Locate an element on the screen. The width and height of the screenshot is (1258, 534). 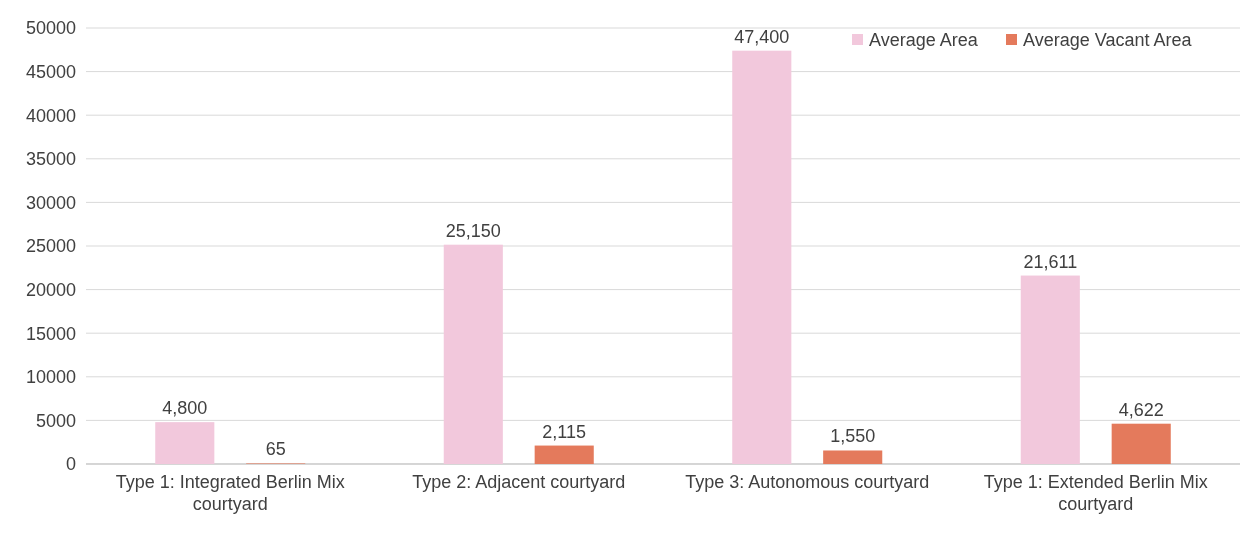
x-tick-label: Type 3: Autonomous courtyard is located at coordinates (807, 482).